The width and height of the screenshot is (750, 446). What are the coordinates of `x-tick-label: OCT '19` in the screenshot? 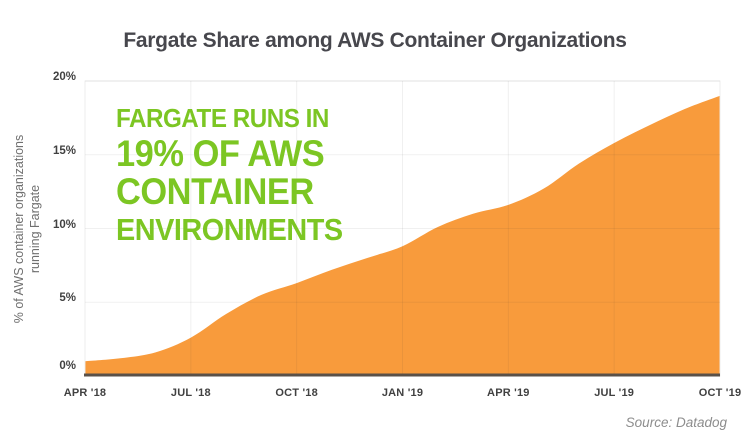 It's located at (720, 393).